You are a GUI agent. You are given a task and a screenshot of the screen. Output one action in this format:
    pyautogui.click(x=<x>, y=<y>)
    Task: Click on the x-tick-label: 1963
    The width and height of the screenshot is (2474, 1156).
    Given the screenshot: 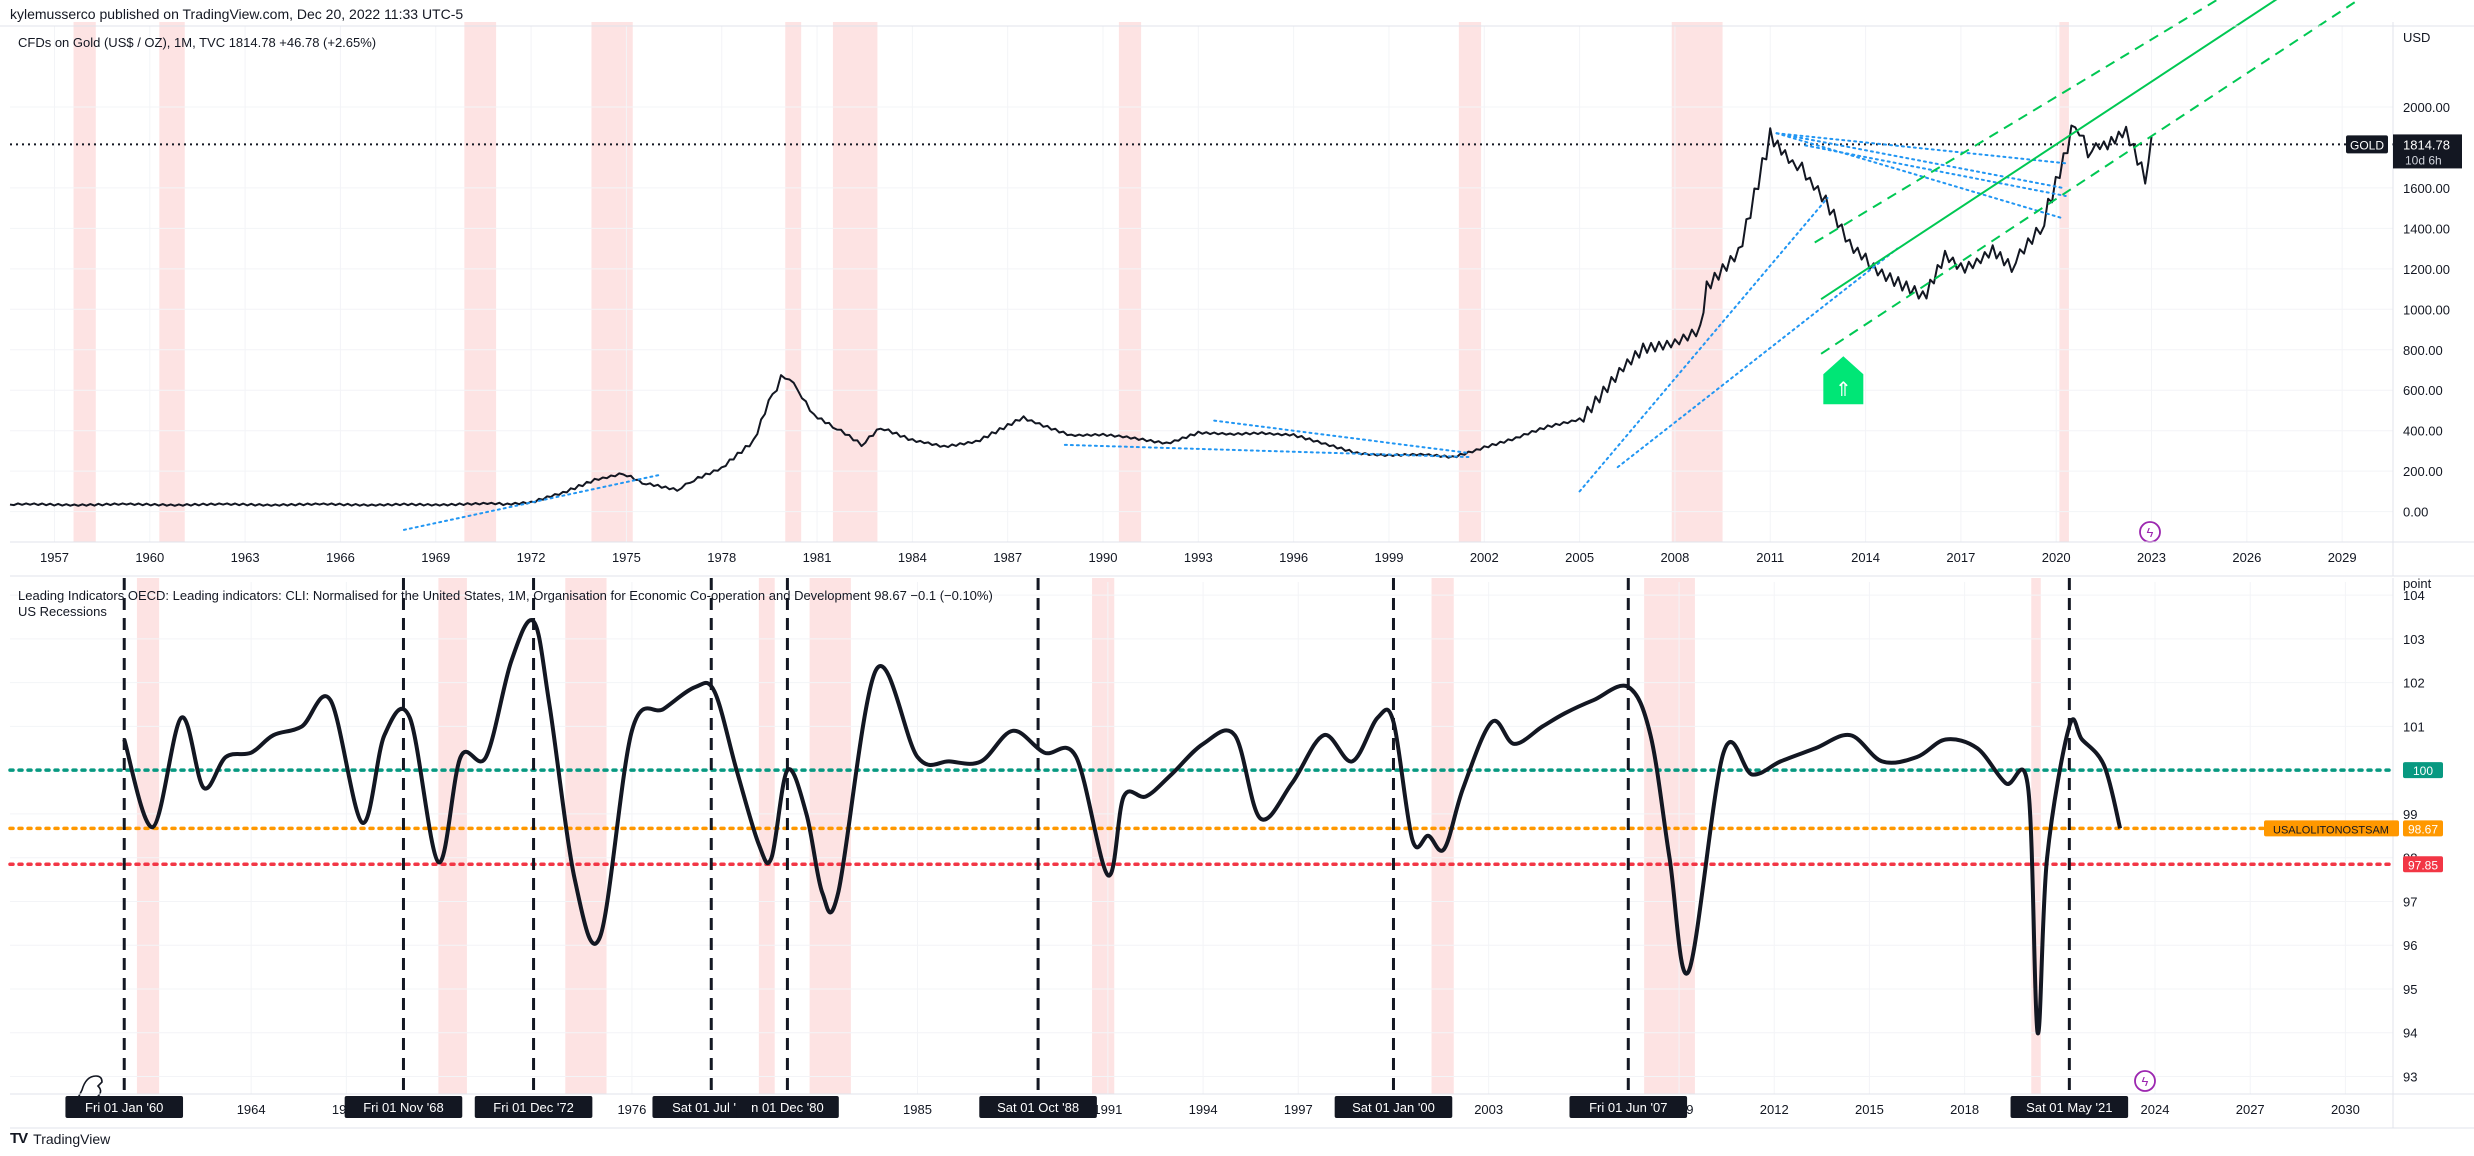 What is the action you would take?
    pyautogui.click(x=245, y=557)
    